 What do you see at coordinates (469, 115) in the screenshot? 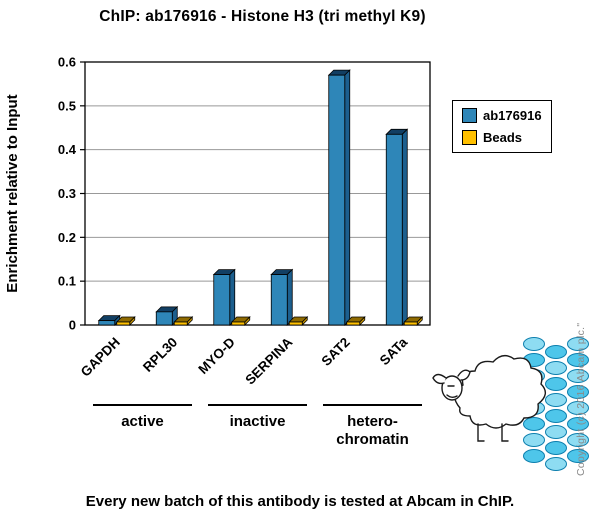
I see `legend-swatch-ab176916` at bounding box center [469, 115].